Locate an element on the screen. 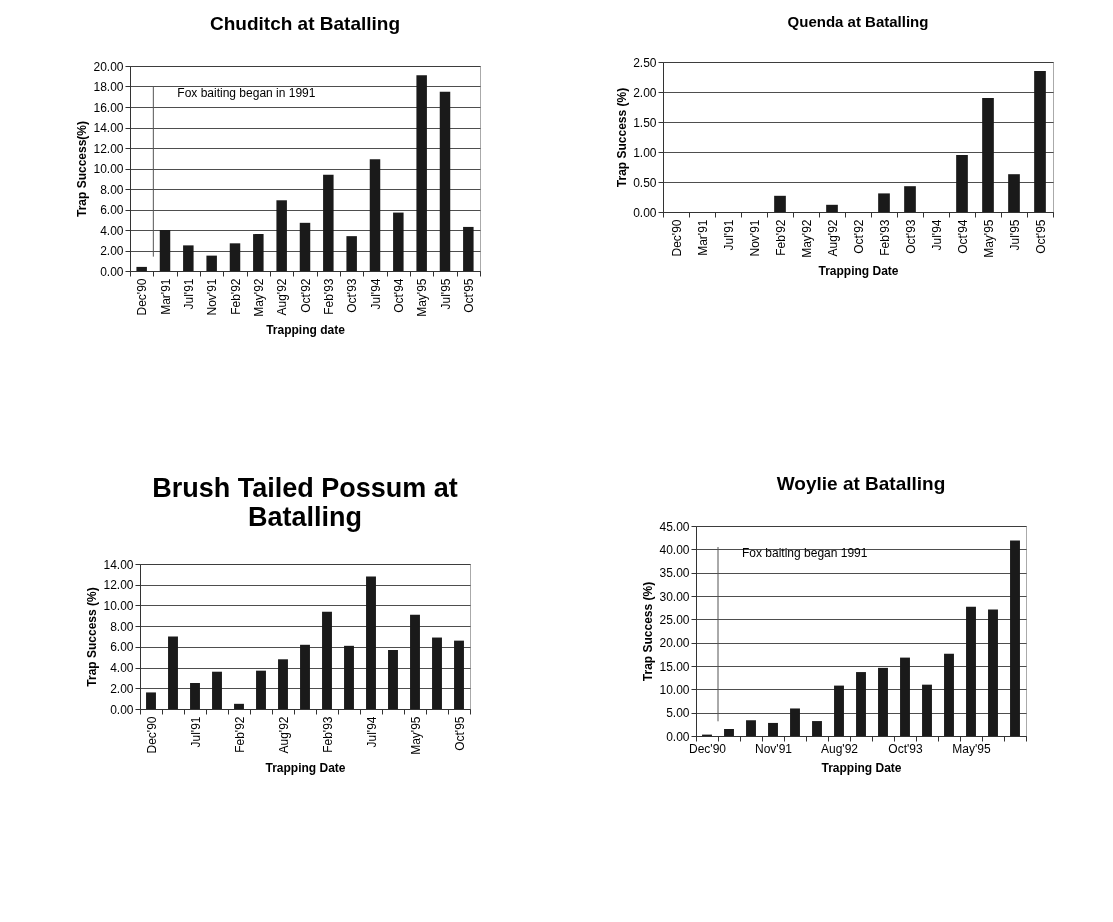 This screenshot has height=922, width=1113. y-tick-label: 0.50 is located at coordinates (644, 182).